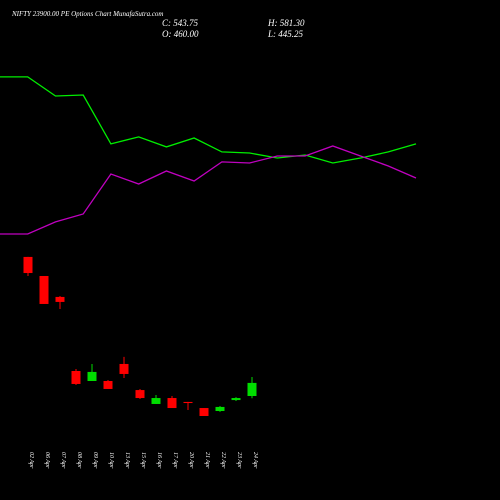 The height and width of the screenshot is (500, 500). I want to click on x-tick-label: 21 Apr, so click(207, 460).